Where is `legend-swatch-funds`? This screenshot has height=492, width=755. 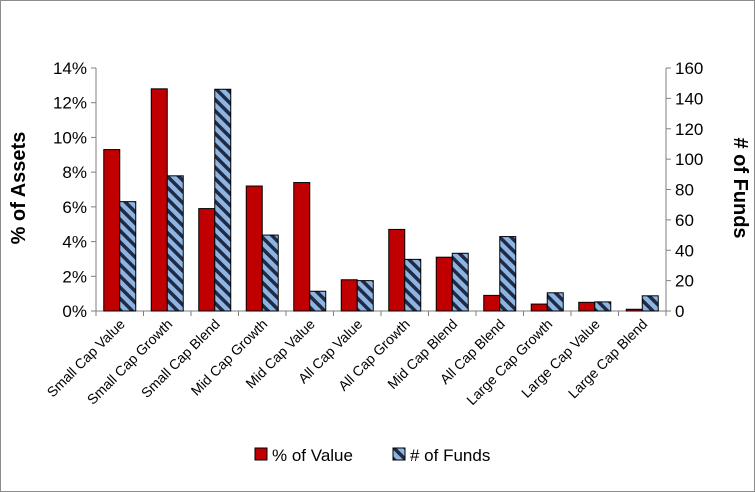 legend-swatch-funds is located at coordinates (399, 454).